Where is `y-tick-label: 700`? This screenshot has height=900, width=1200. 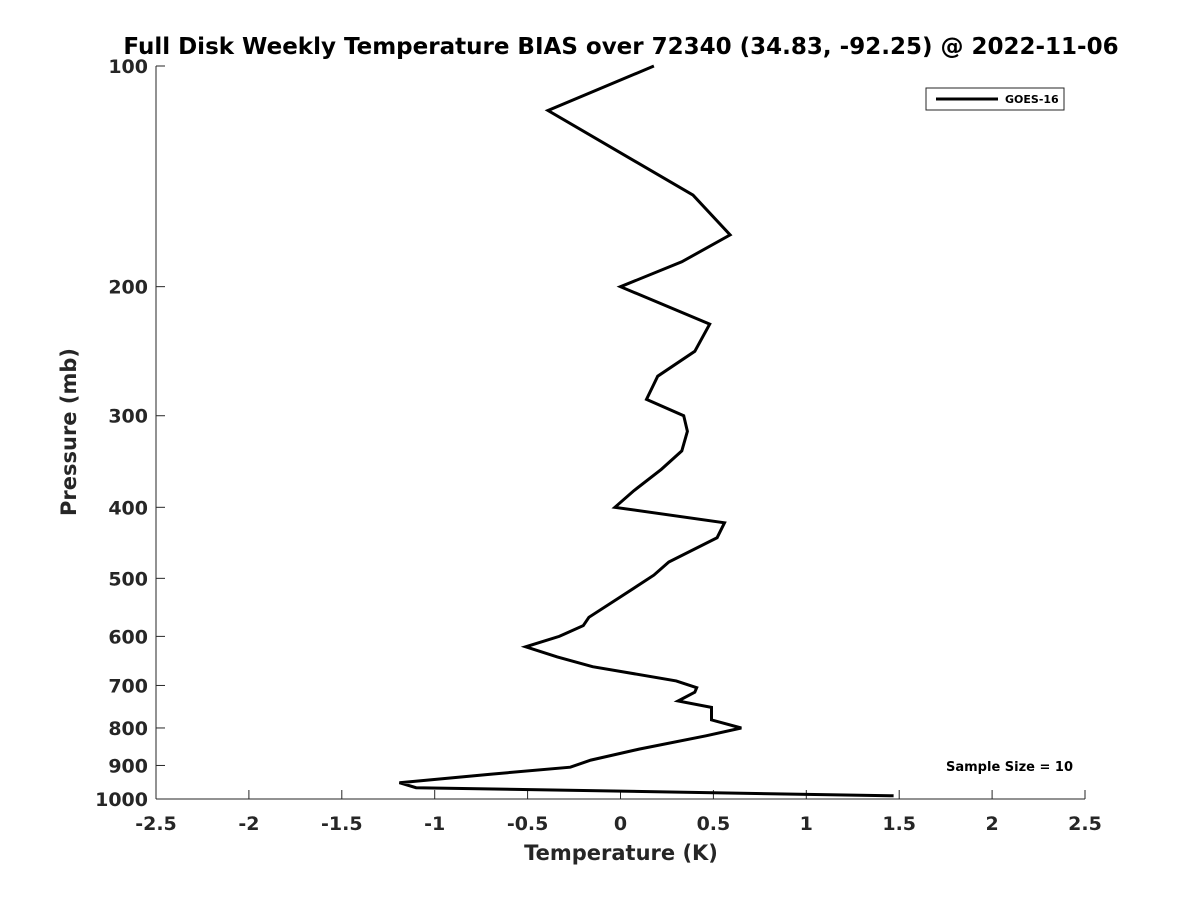
y-tick-label: 700 is located at coordinates (128, 686).